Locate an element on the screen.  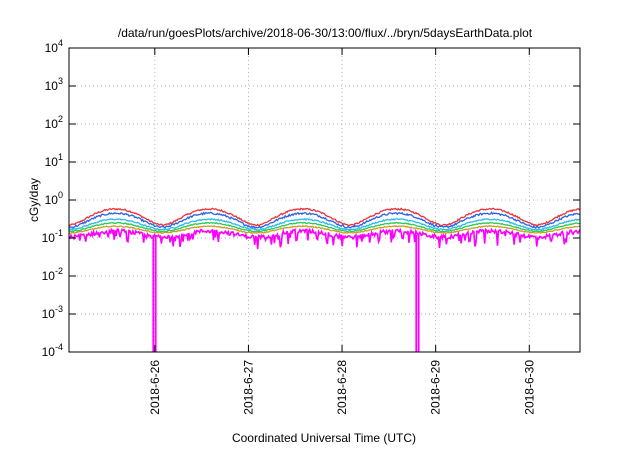
y-tick-label: 10⁻³ is located at coordinates (52, 312).